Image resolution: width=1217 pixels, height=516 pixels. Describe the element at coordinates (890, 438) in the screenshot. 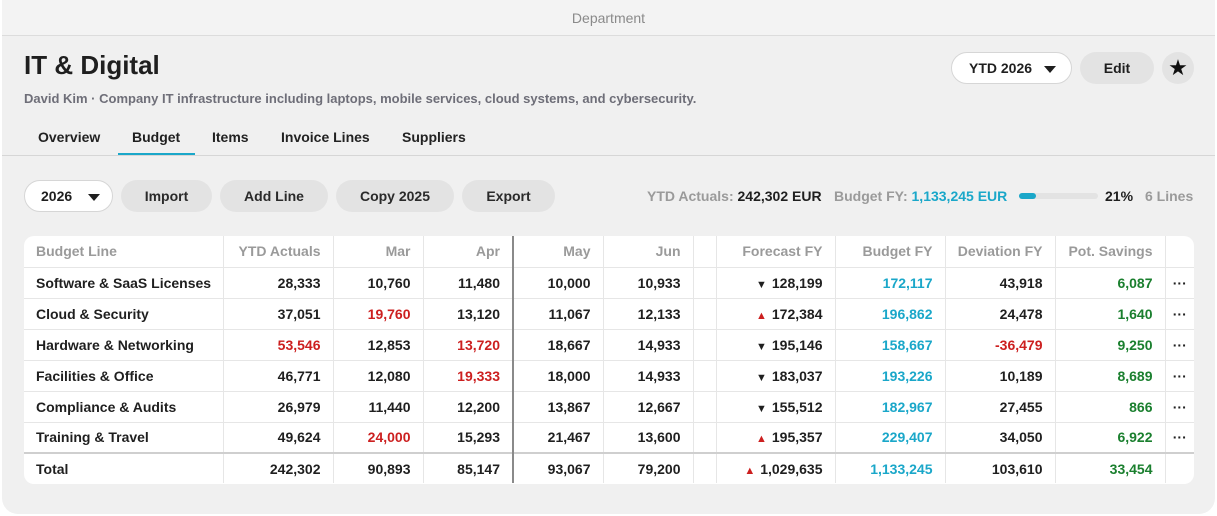

I see `budget-cell: 229,407` at that location.